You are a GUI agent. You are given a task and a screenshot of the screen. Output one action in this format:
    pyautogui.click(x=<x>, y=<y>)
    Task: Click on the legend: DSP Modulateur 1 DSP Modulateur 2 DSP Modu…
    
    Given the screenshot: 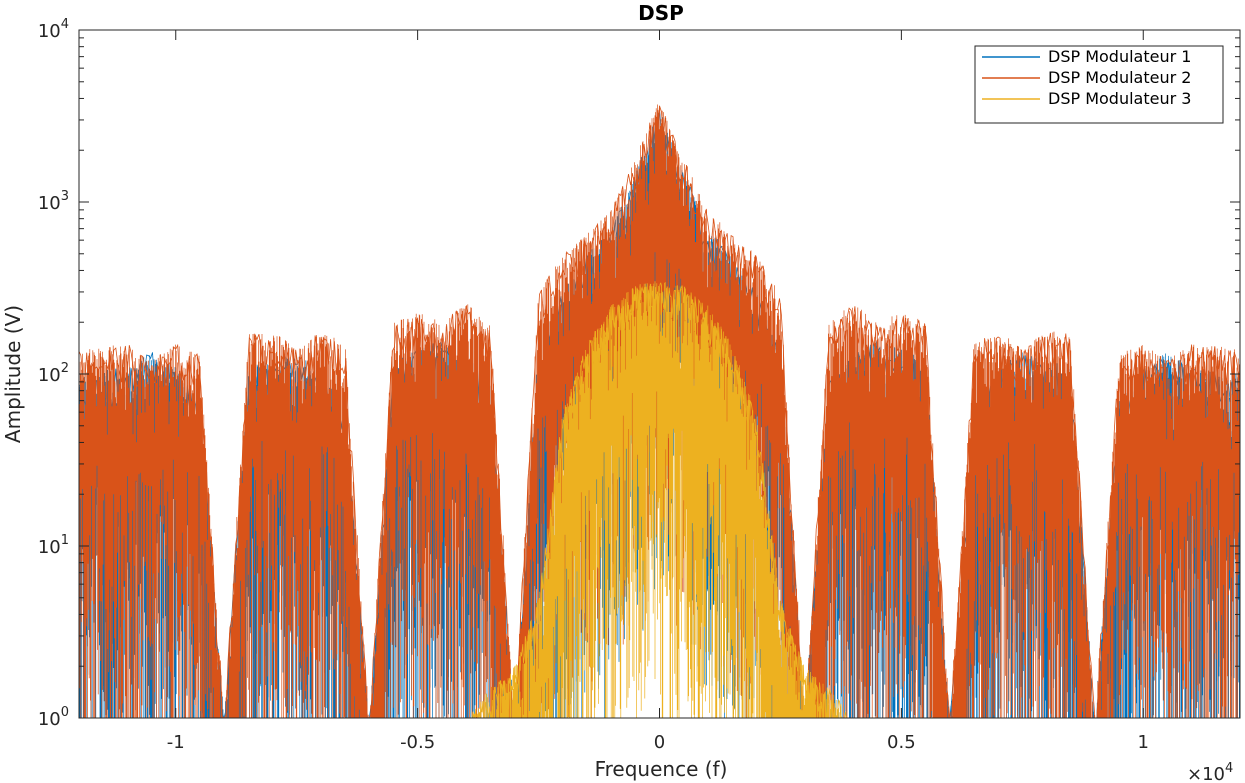 What is the action you would take?
    pyautogui.click(x=1099, y=84)
    